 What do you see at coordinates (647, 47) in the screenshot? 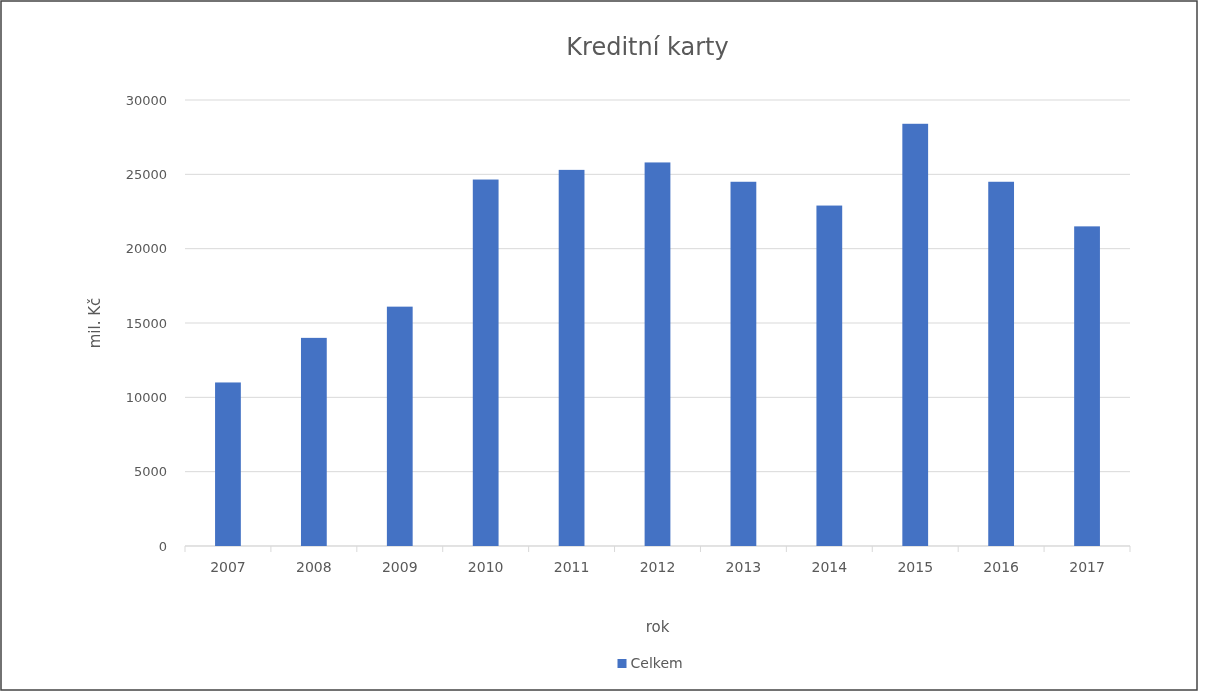
I see `chart-title: Kreditní karty` at bounding box center [647, 47].